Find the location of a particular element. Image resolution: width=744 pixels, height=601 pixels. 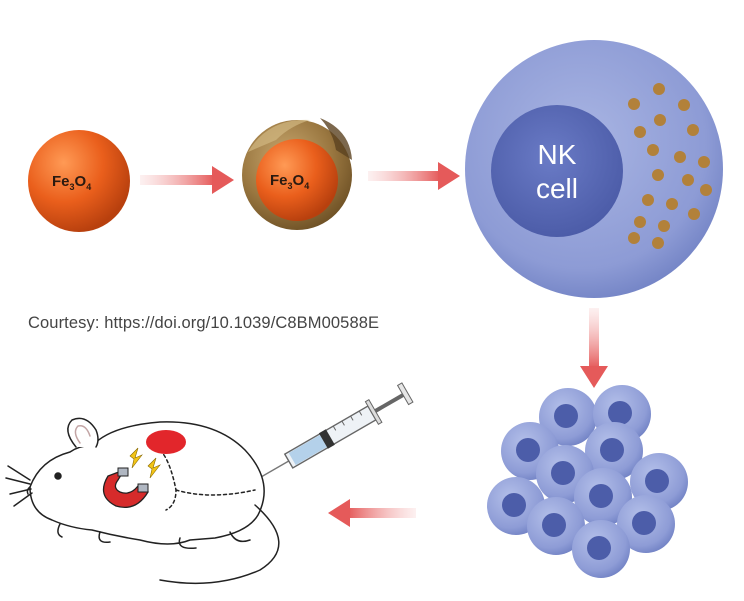

nk-cell-label-line1: NK is located at coordinates (557, 154).